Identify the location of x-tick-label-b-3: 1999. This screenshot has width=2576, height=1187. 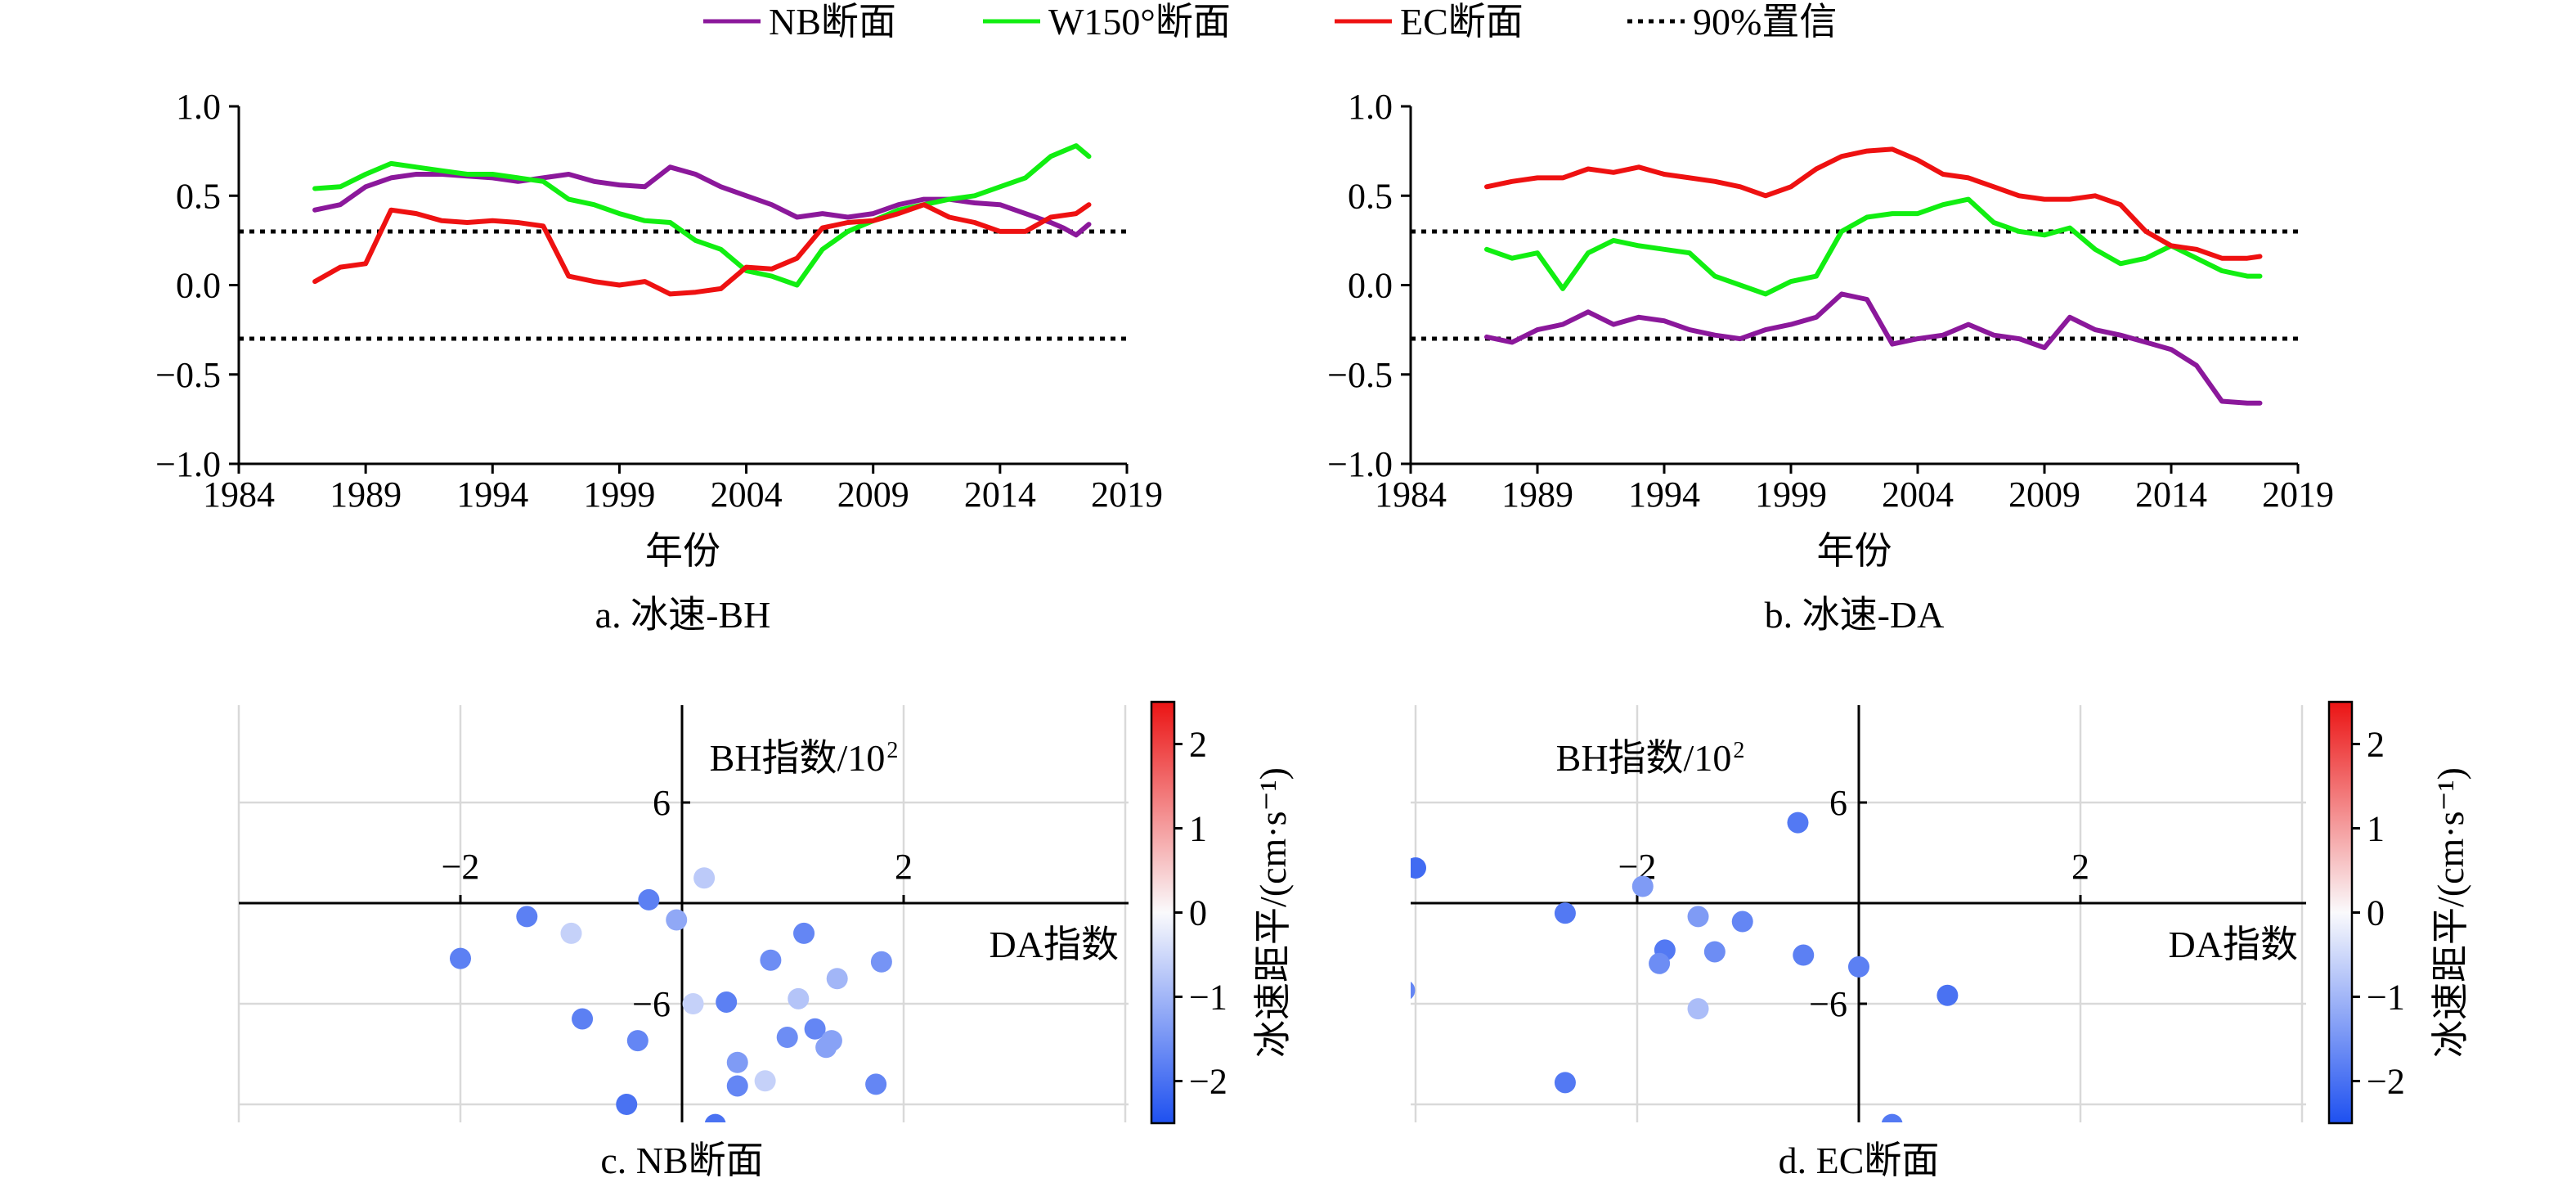
(1791, 494).